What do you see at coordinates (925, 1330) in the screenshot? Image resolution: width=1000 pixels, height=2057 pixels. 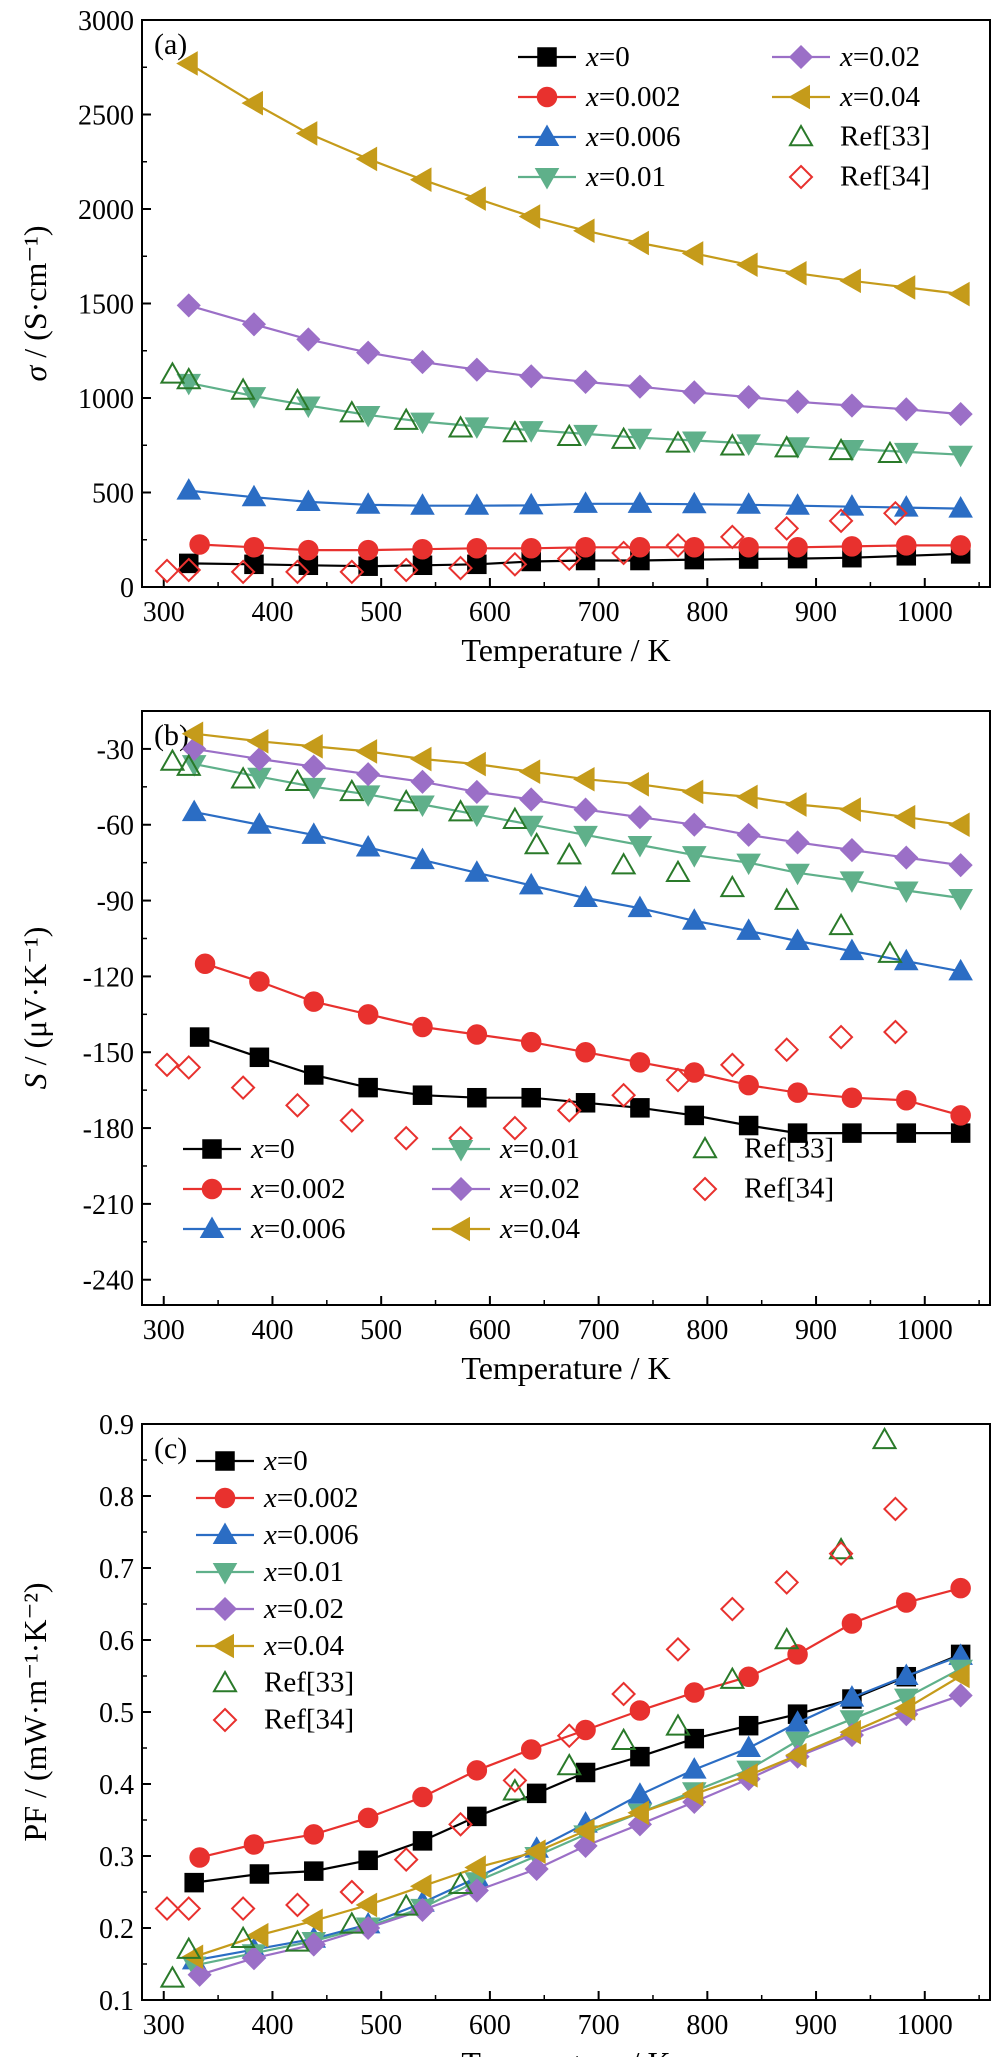 I see `x-tick-label: 1000` at bounding box center [925, 1330].